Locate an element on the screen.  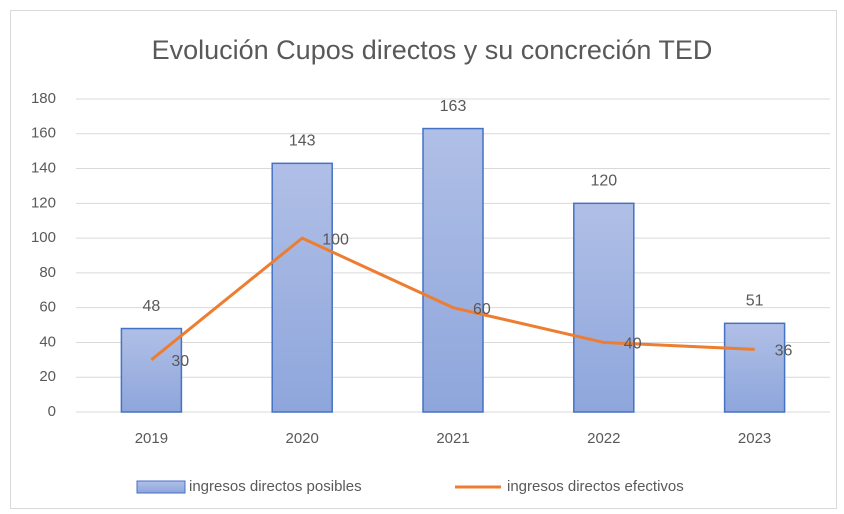
y-tick-label: 180 is located at coordinates (43, 98).